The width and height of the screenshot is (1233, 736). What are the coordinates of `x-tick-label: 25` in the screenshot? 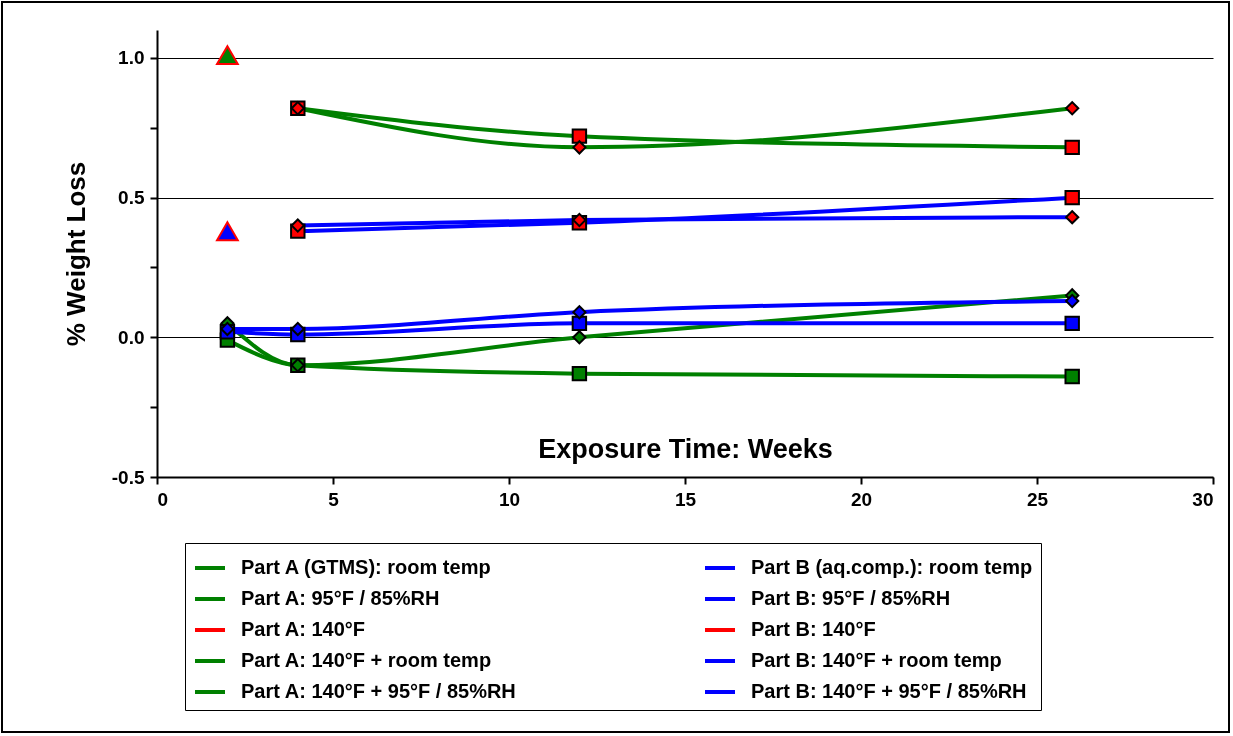 It's located at (1037, 499).